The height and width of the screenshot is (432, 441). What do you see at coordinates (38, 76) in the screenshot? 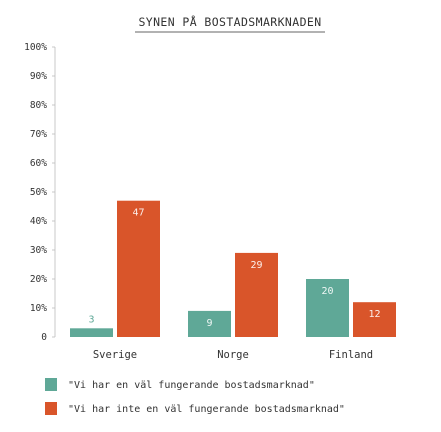
I see `y-tick-label: 90%` at bounding box center [38, 76].